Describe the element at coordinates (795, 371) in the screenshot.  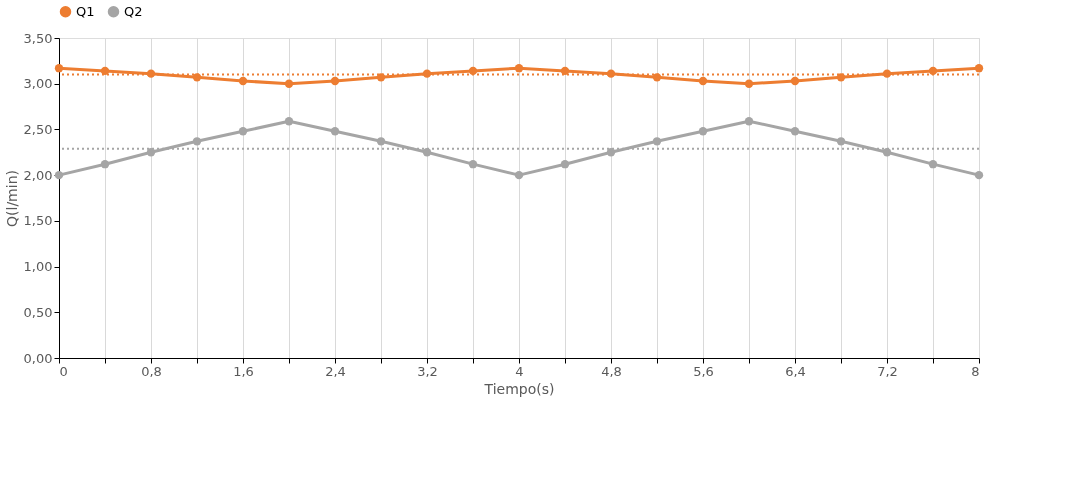
I see `x-tick-label: 6,4` at that location.